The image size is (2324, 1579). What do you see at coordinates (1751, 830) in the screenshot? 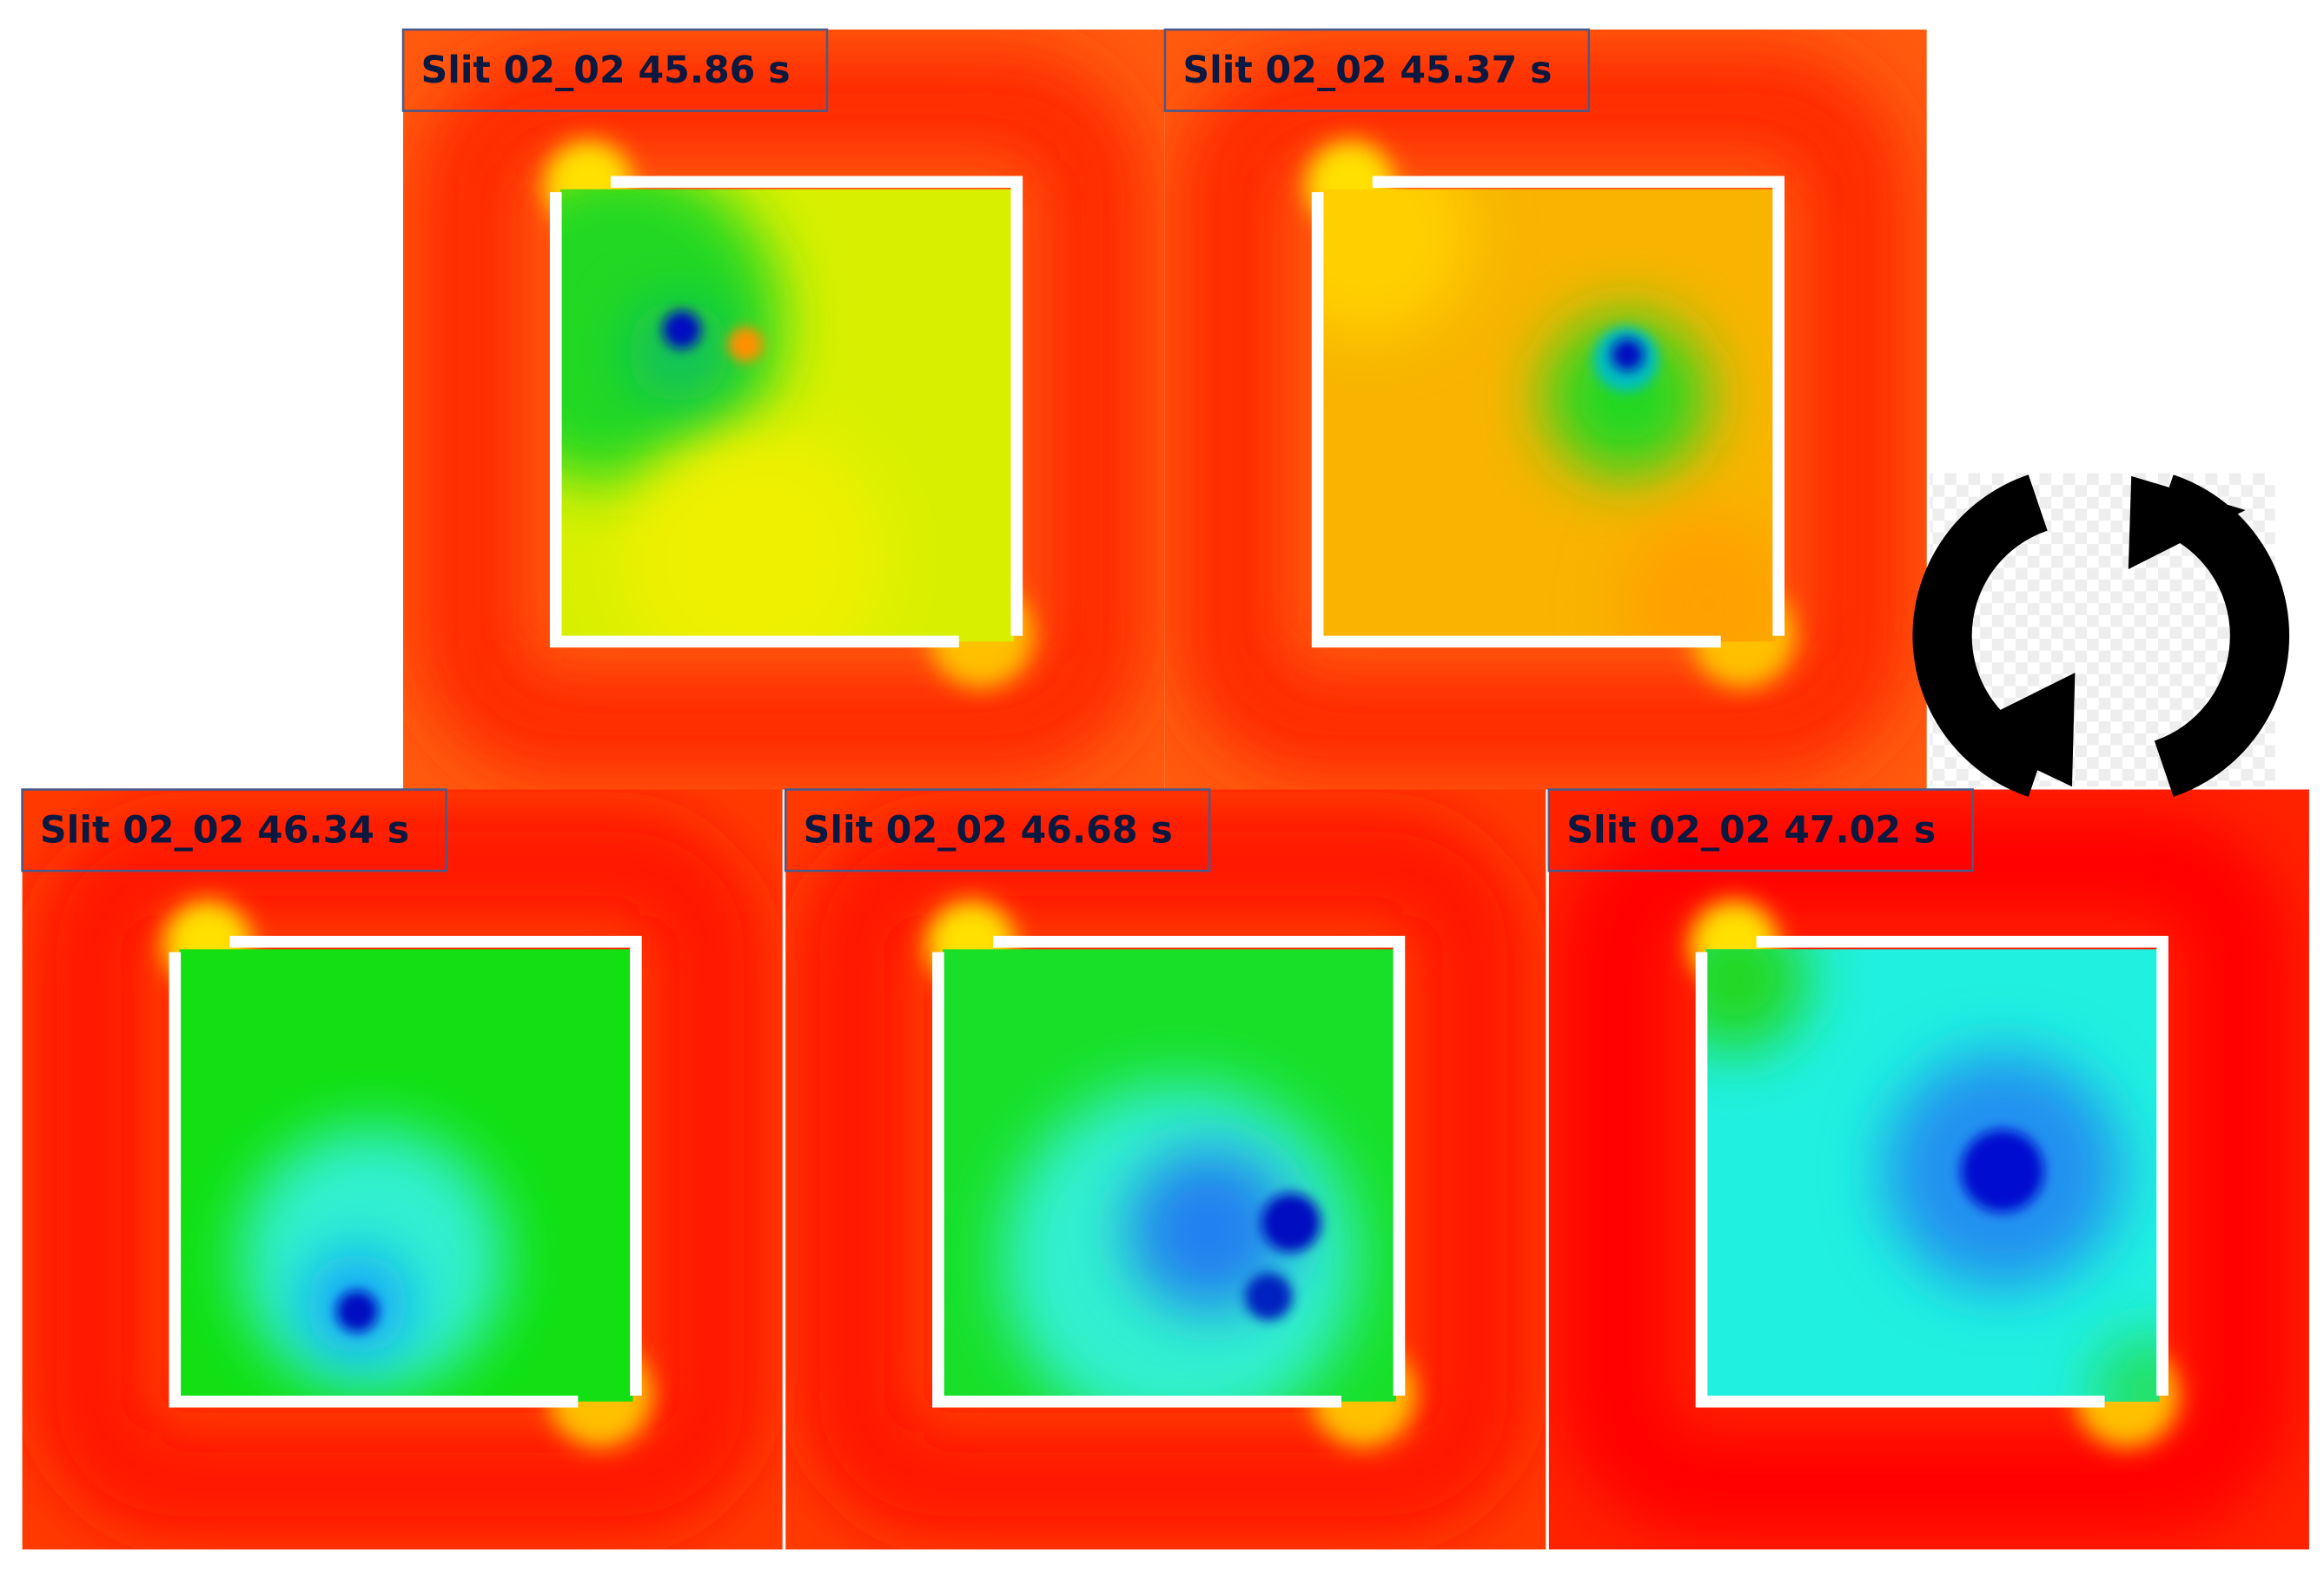
I see `panel-label: Slit 02_02 47.02 s` at bounding box center [1751, 830].